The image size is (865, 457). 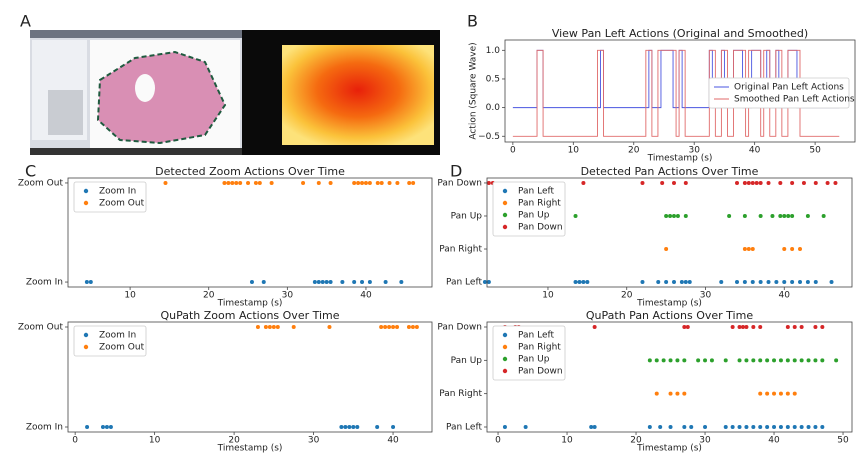 I want to click on taskbar, so click(x=136, y=151).